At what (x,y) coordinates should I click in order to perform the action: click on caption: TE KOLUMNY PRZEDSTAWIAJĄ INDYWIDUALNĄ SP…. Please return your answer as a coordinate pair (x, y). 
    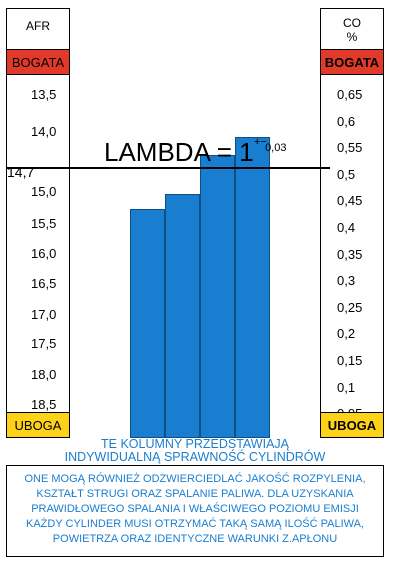
    Looking at the image, I should click on (195, 450).